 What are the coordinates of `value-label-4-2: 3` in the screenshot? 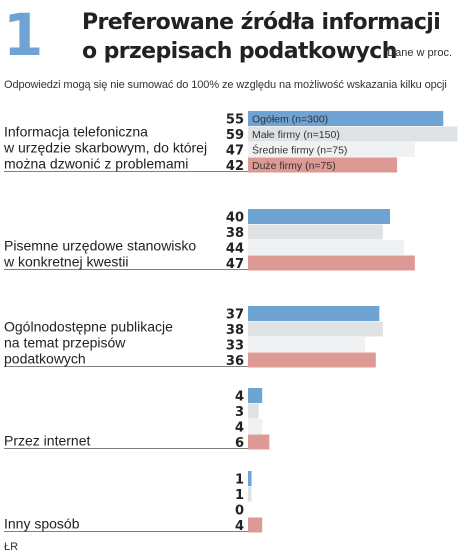 It's located at (239, 412).